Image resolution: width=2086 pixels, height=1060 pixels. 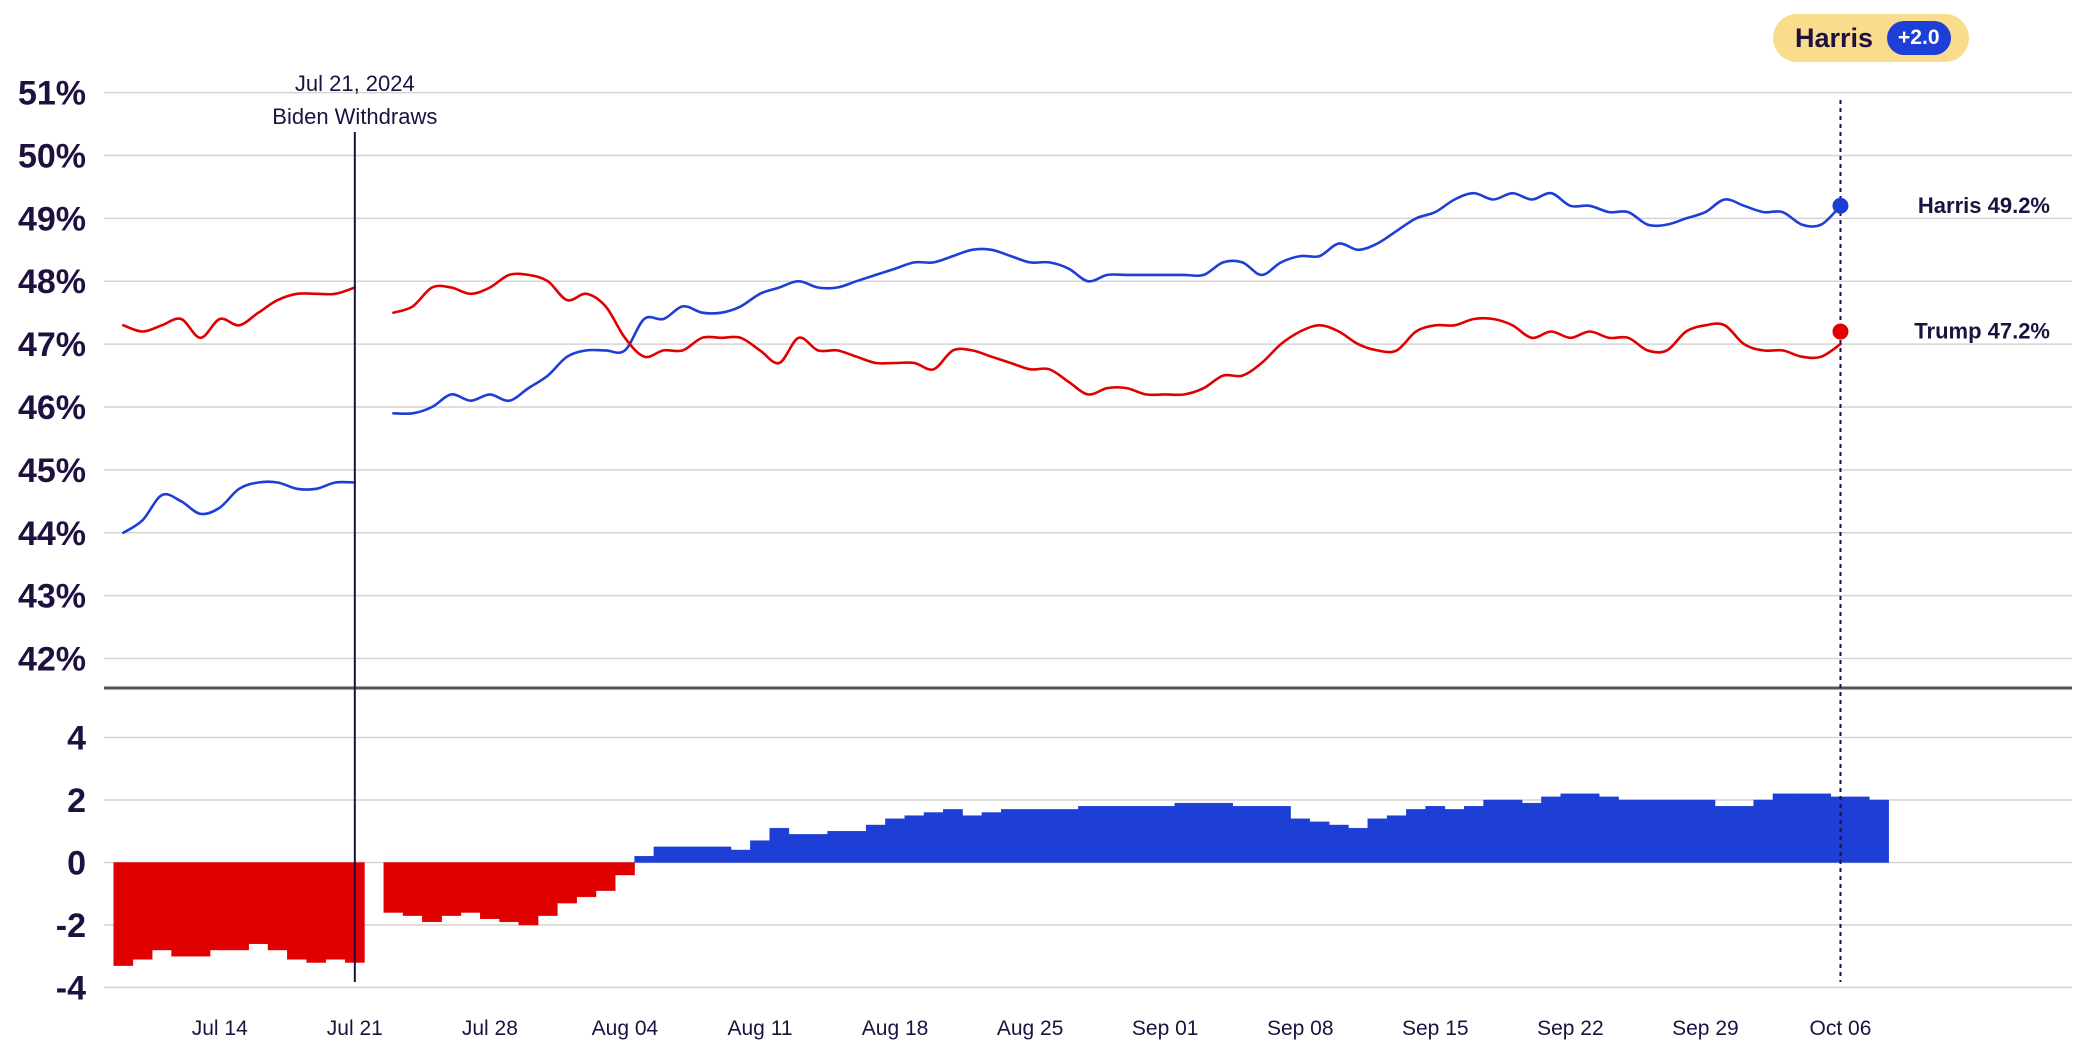 I want to click on y-tick-label-bottom: -4, so click(x=71, y=989).